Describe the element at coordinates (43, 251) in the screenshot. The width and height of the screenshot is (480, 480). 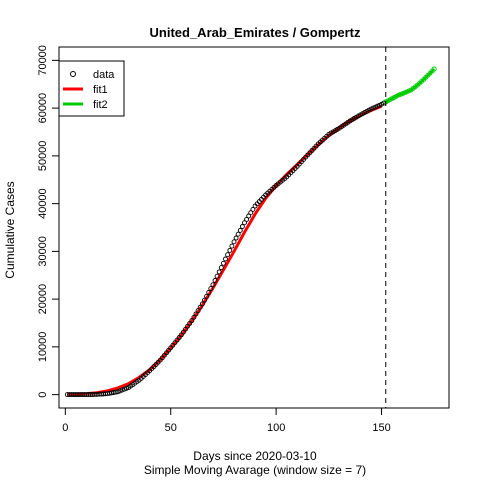
I see `y-tick-label: 30000` at that location.